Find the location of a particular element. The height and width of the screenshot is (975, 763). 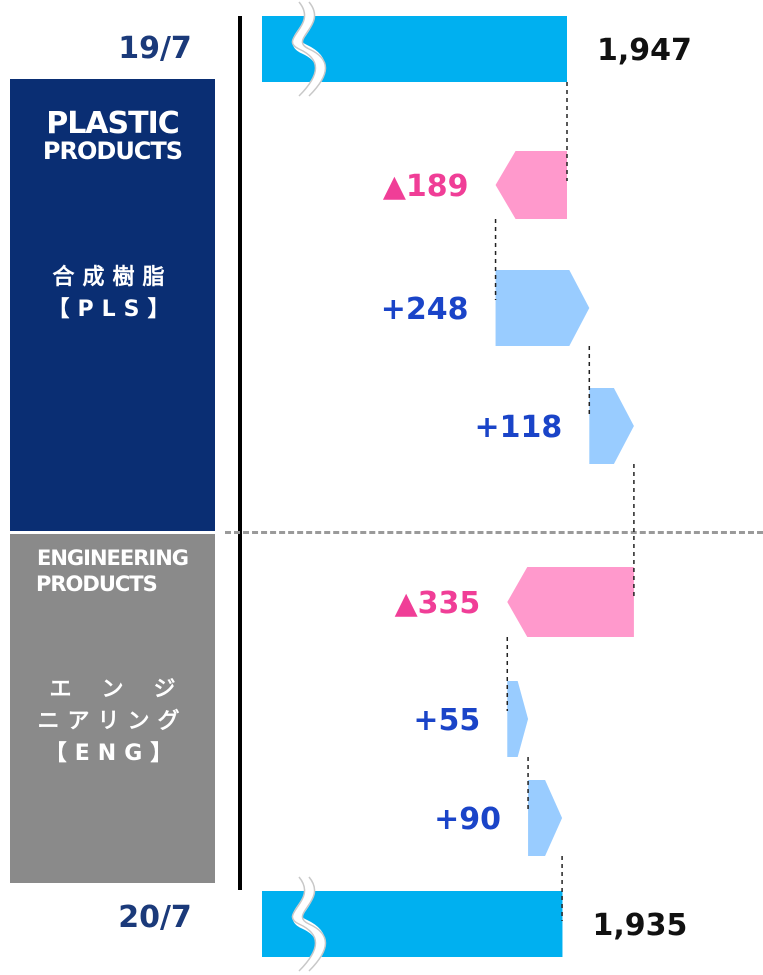

pls-logo-line1: PLASTIC is located at coordinates (113, 123).